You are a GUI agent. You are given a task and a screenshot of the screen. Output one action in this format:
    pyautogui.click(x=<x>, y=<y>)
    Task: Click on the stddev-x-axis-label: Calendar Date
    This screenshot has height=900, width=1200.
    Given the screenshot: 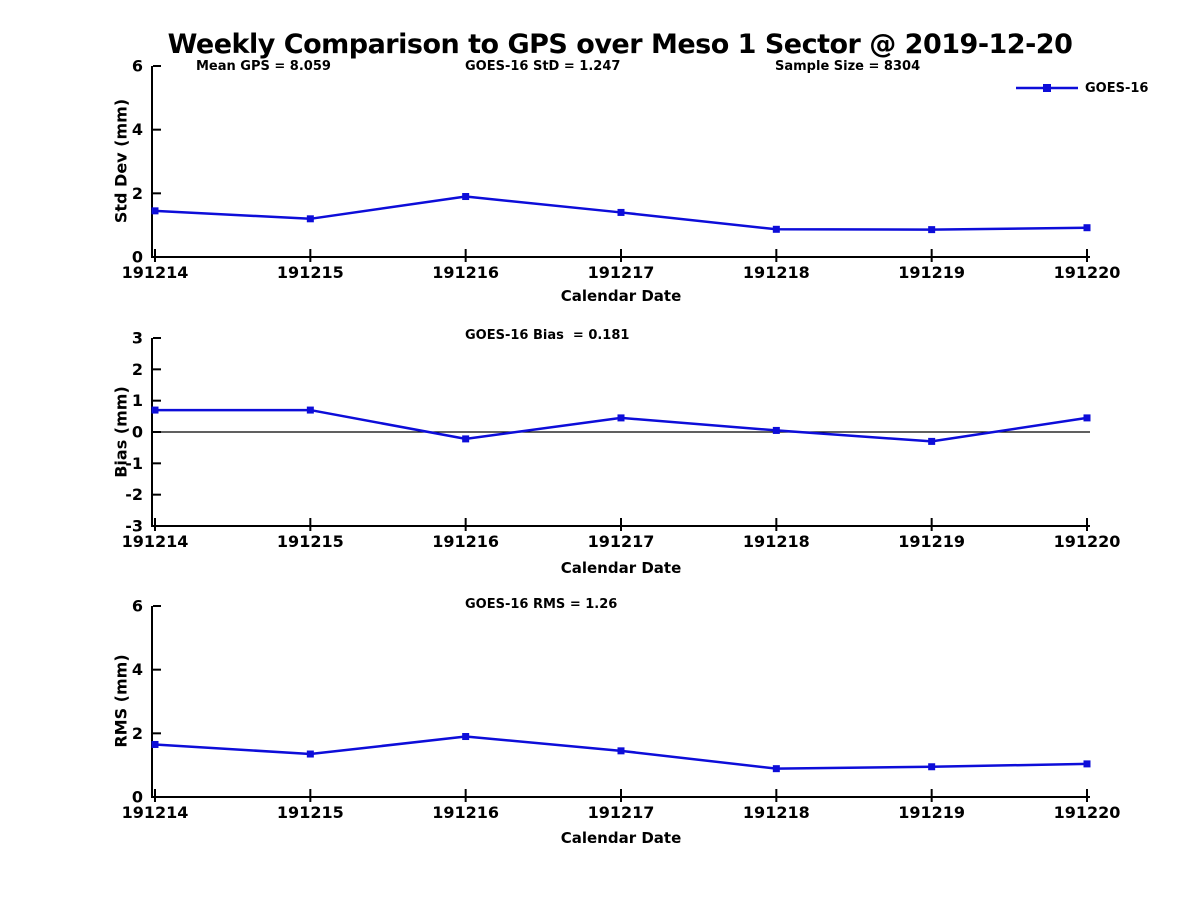 What is the action you would take?
    pyautogui.click(x=621, y=296)
    